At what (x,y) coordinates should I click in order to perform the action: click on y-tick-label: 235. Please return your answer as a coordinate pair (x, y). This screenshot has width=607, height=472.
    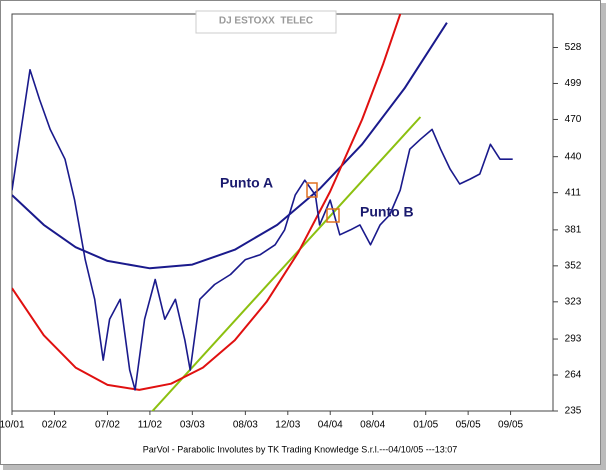
    Looking at the image, I should click on (573, 411).